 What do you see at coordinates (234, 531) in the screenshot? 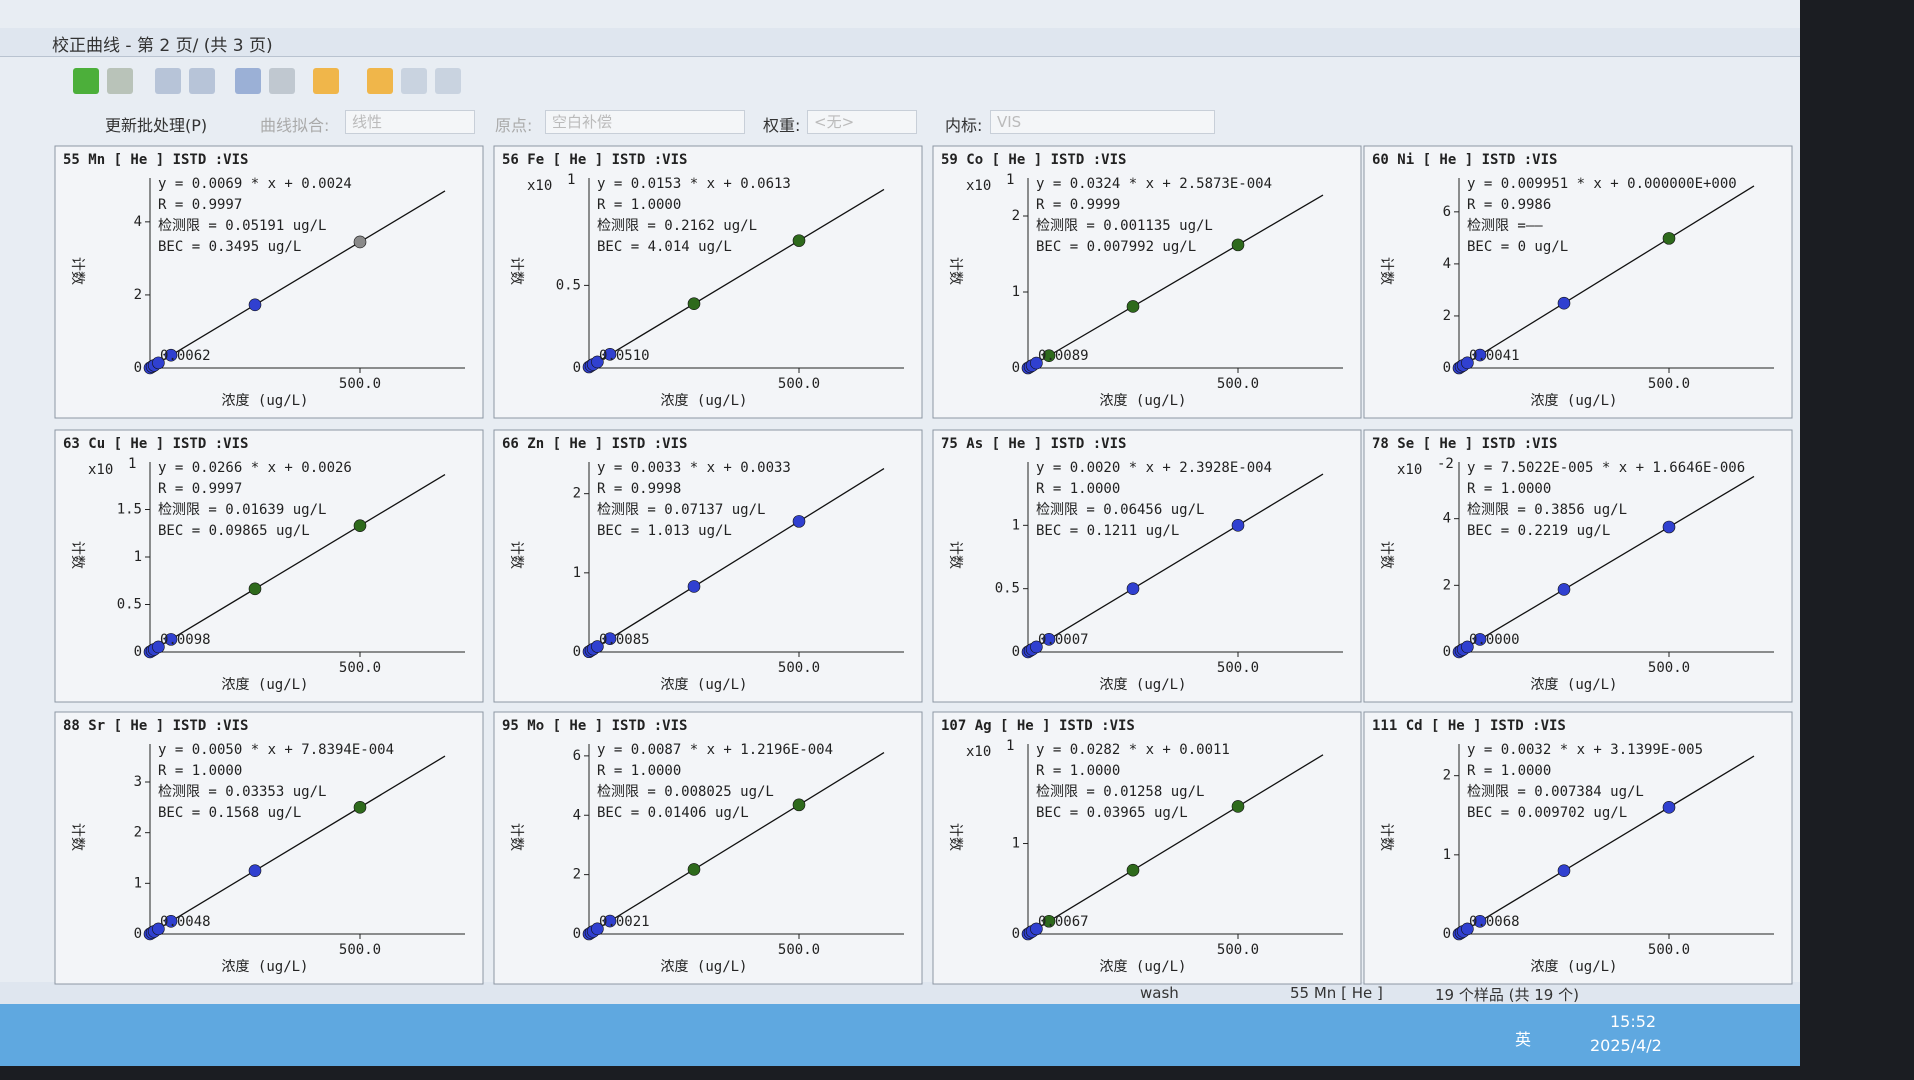
I see `equation-line: BEC = 0.09865 ug/L` at bounding box center [234, 531].